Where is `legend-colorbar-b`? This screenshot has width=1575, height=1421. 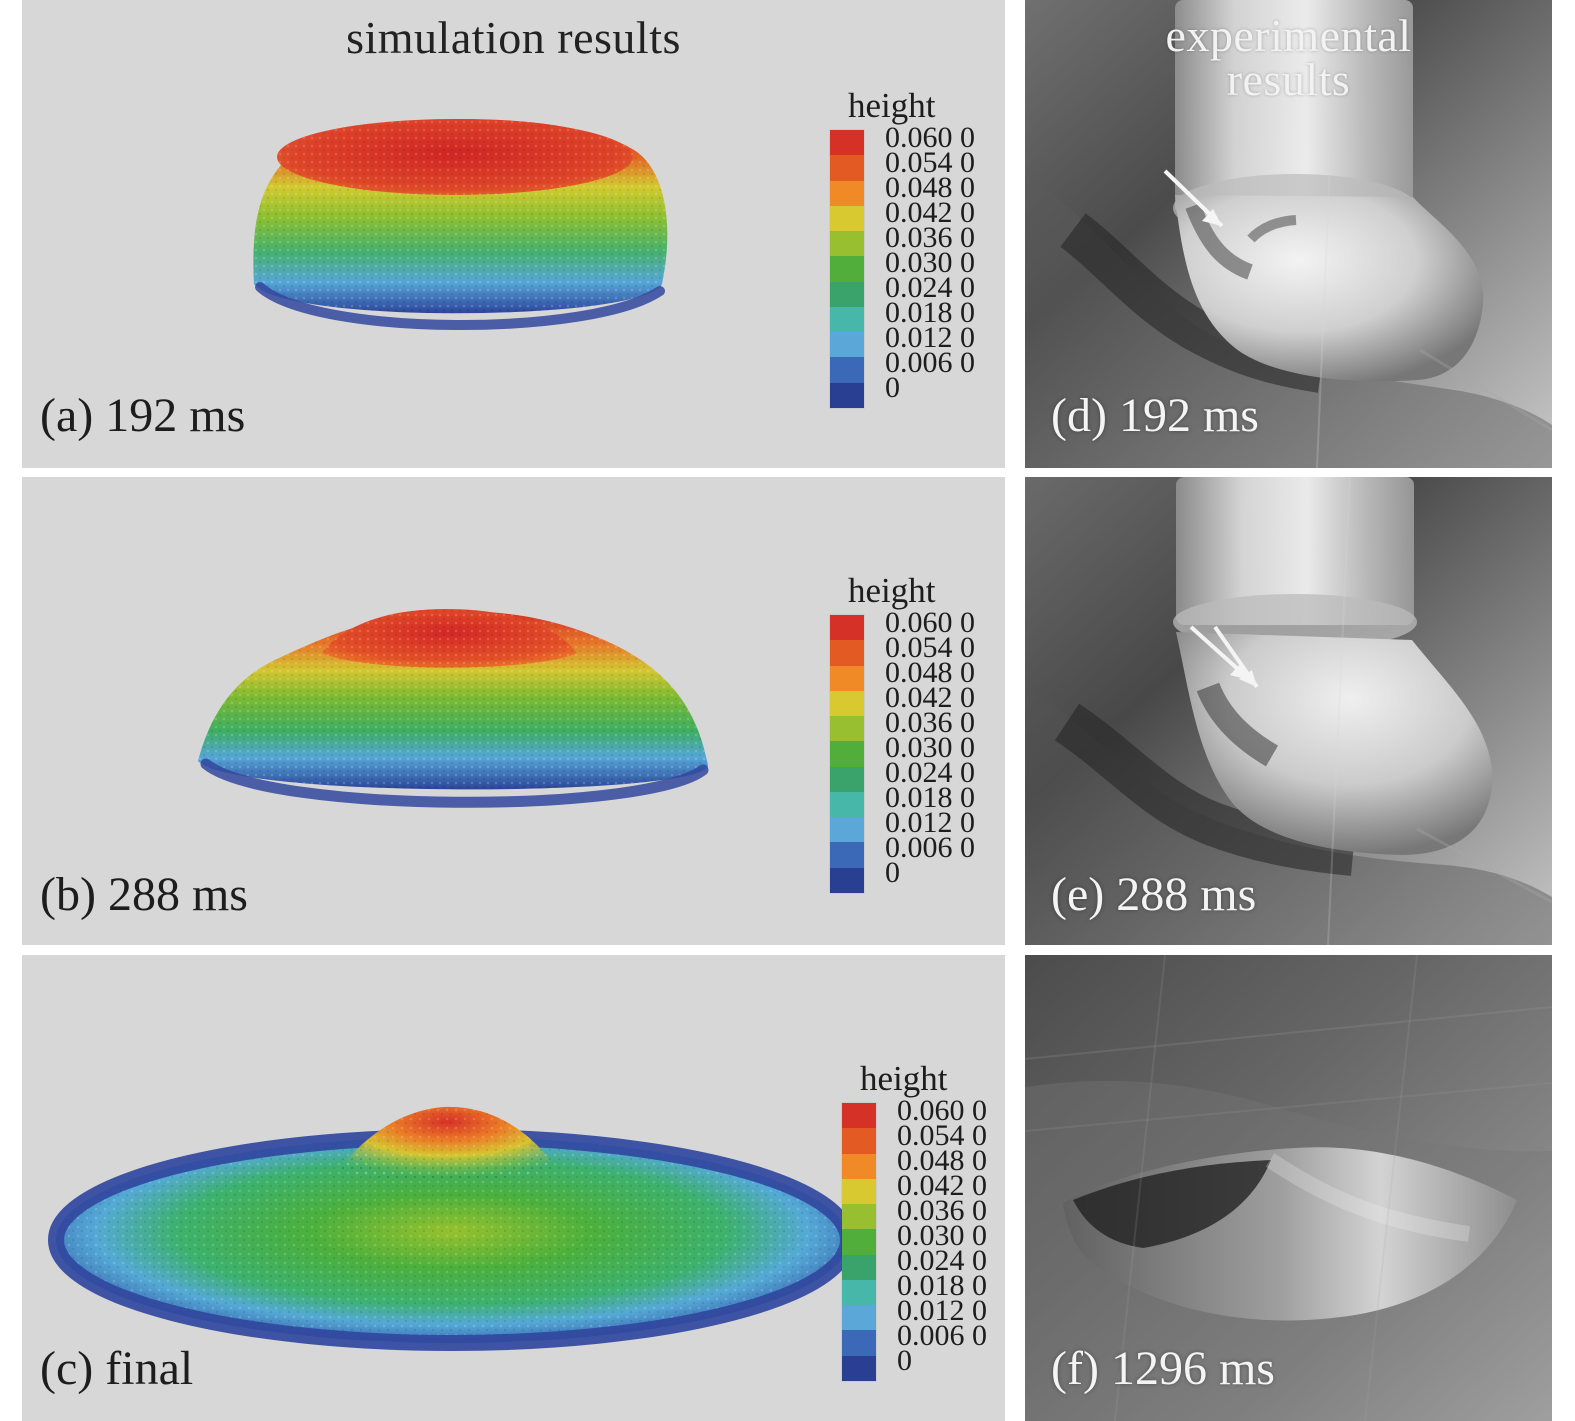 legend-colorbar-b is located at coordinates (847, 754).